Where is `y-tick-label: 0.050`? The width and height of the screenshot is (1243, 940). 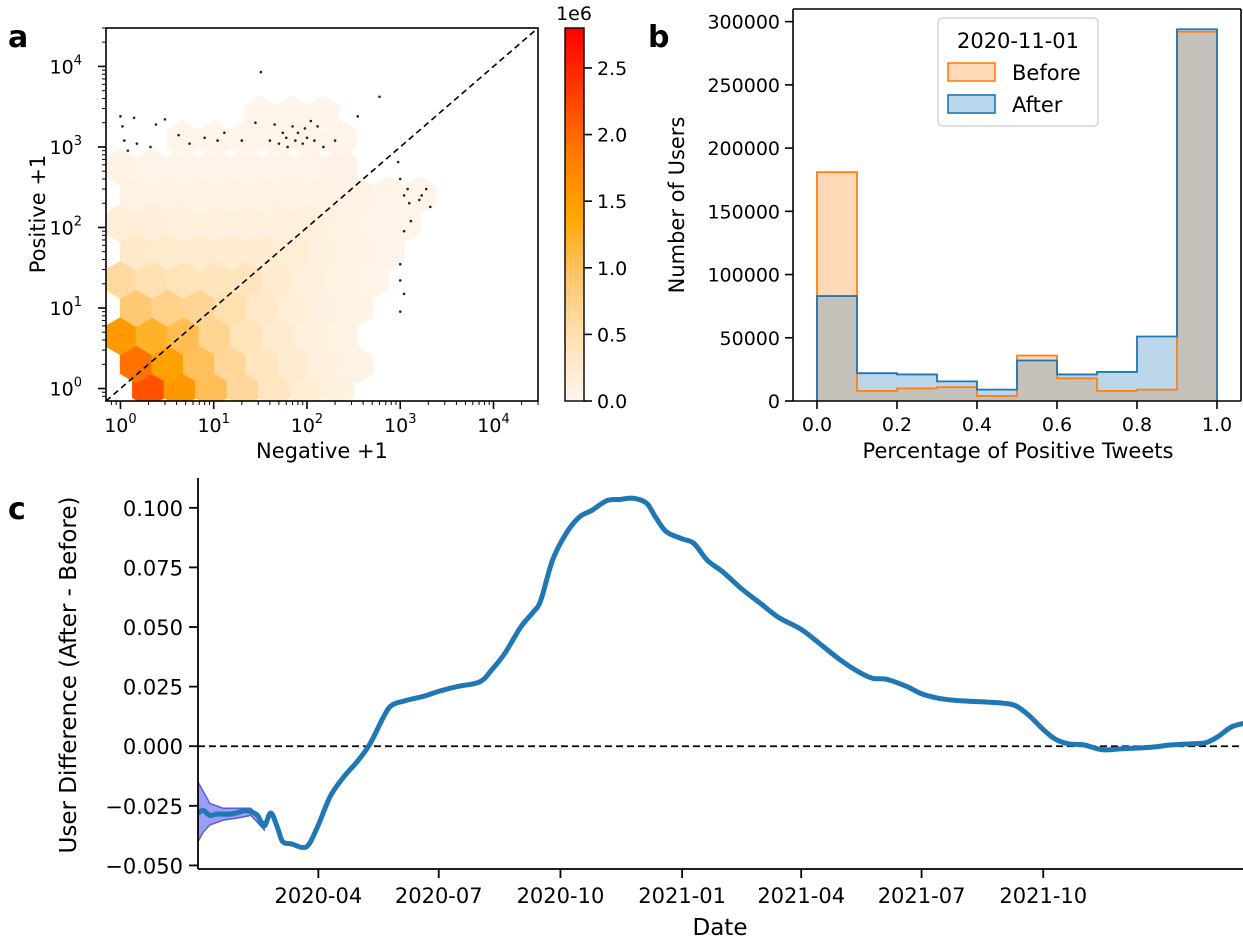
y-tick-label: 0.050 is located at coordinates (153, 628).